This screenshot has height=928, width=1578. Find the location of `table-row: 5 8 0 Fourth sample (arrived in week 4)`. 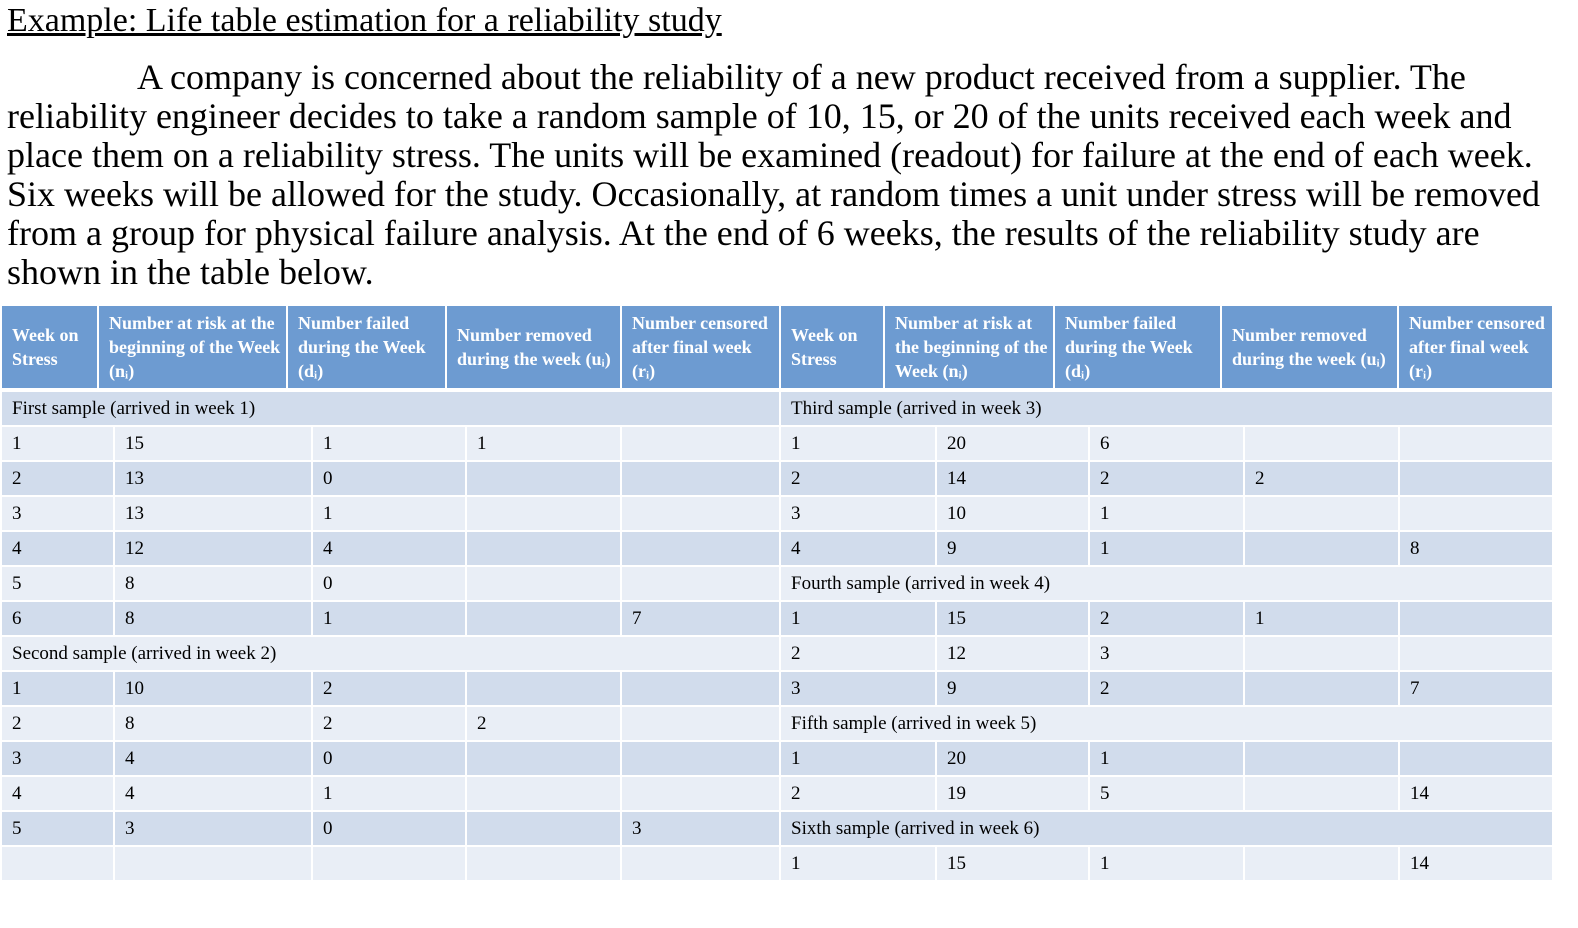

table-row: 5 8 0 Fourth sample (arrived in week 4) is located at coordinates (777, 583).